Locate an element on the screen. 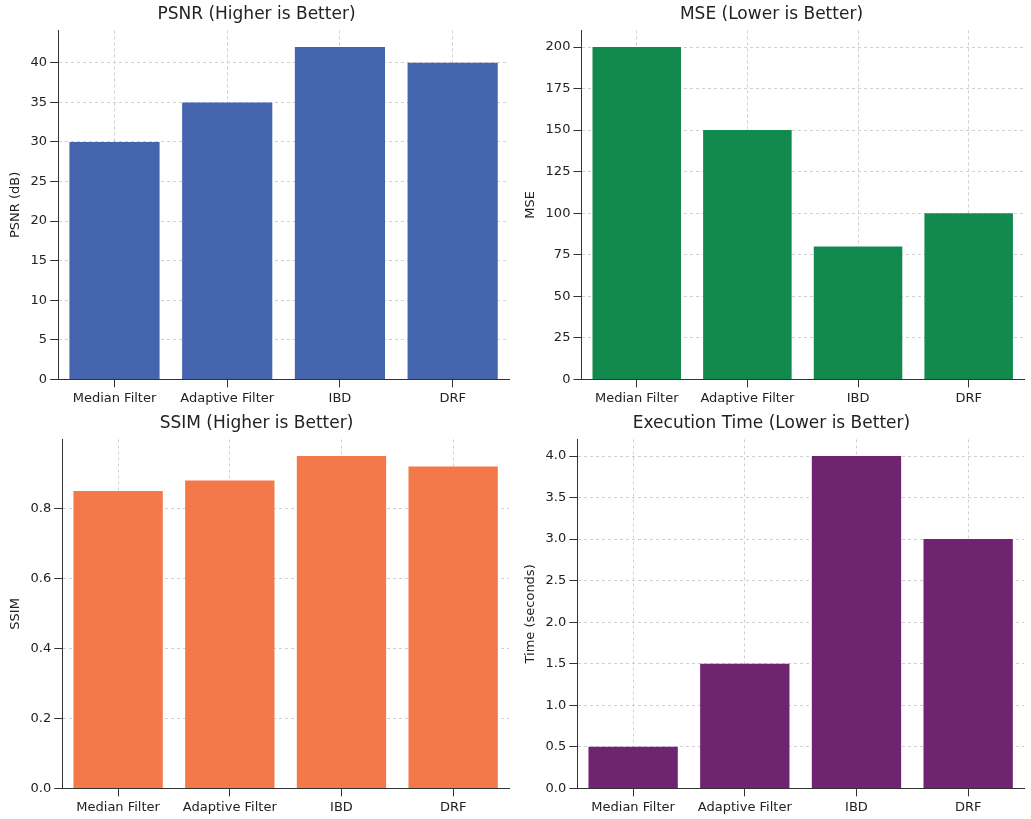  y-tick-label: 20 is located at coordinates (39, 220).